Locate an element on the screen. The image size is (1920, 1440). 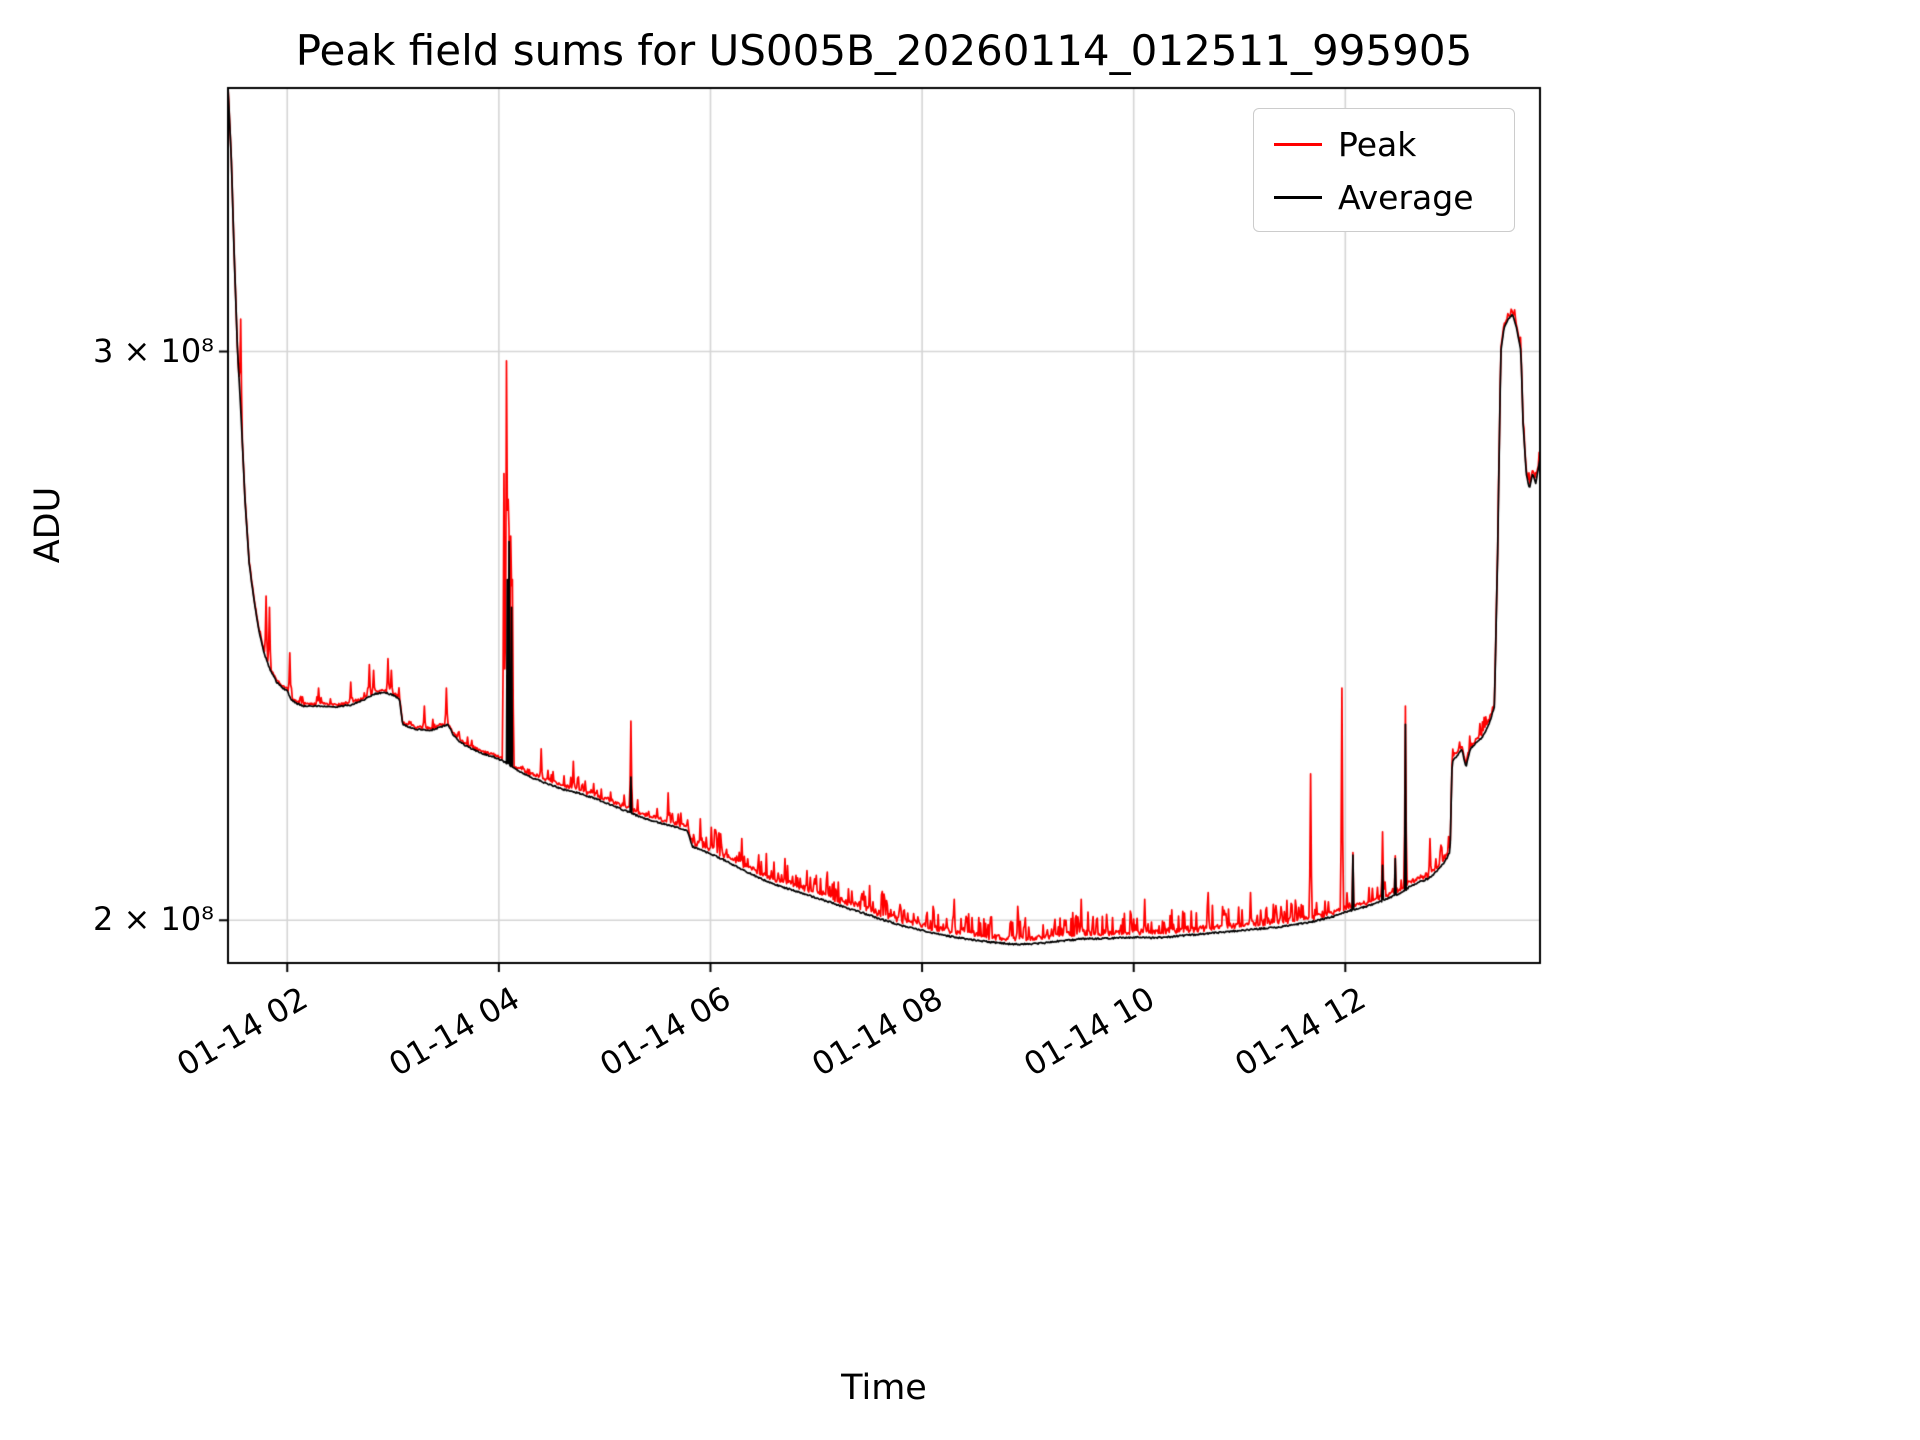
average-line-sample is located at coordinates (1298, 197).